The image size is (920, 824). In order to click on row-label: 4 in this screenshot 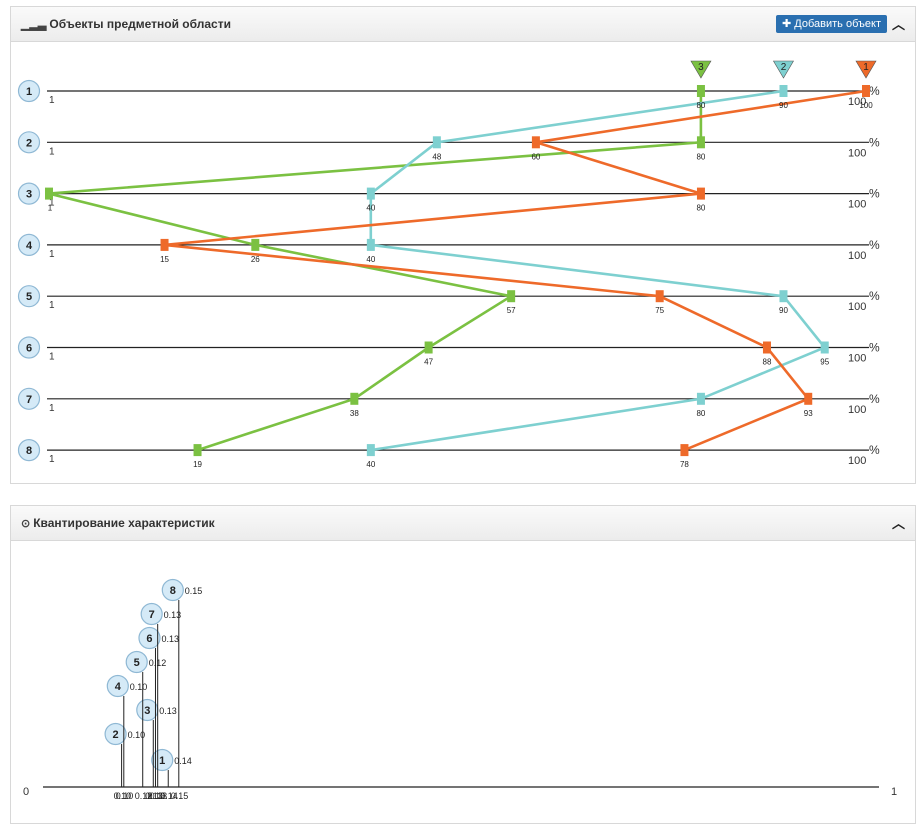, I will do `click(29, 246)`.